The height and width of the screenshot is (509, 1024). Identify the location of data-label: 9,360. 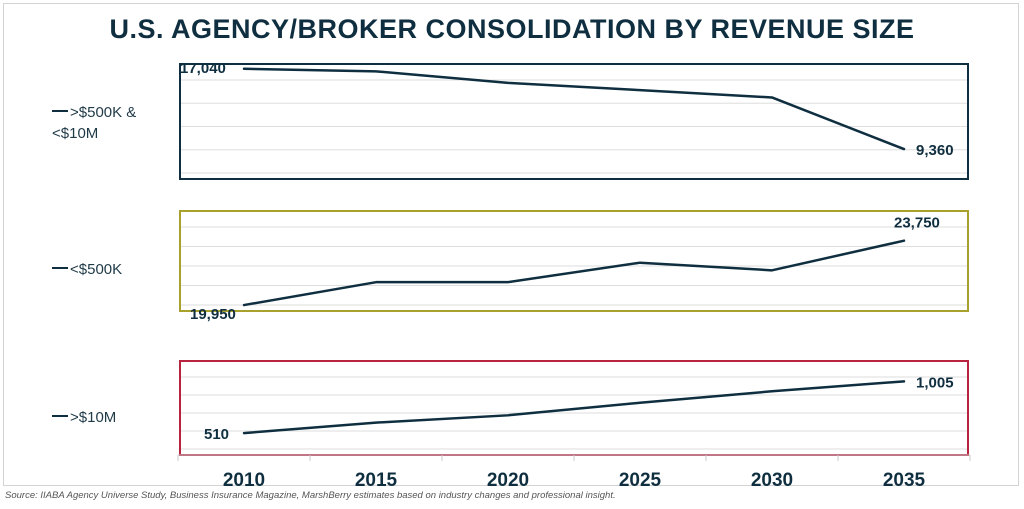
(935, 150).